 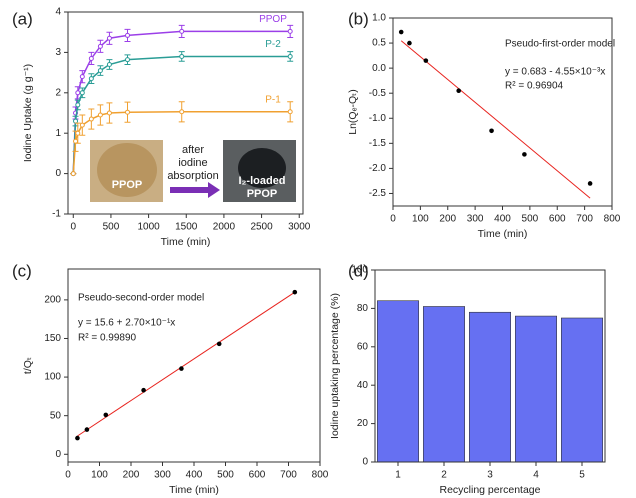 I want to click on y-tick-label: 3, so click(x=58, y=52).